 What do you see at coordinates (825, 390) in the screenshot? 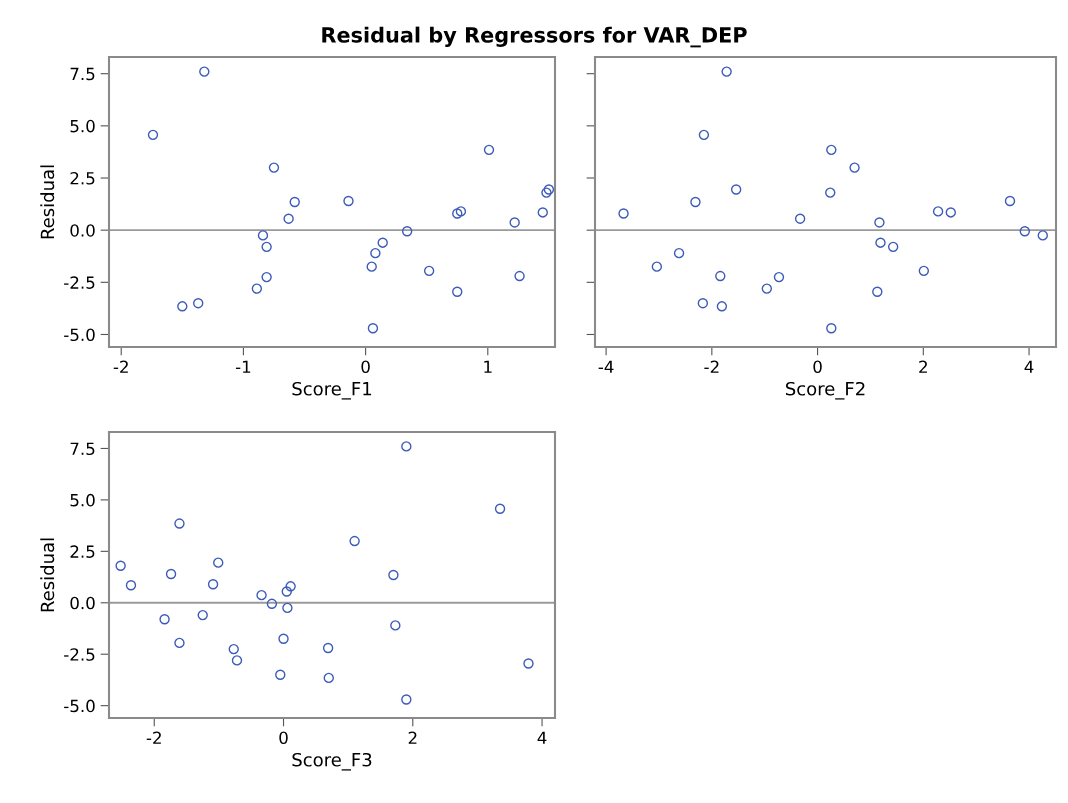
I see `x-axis-title: Score_F2` at bounding box center [825, 390].